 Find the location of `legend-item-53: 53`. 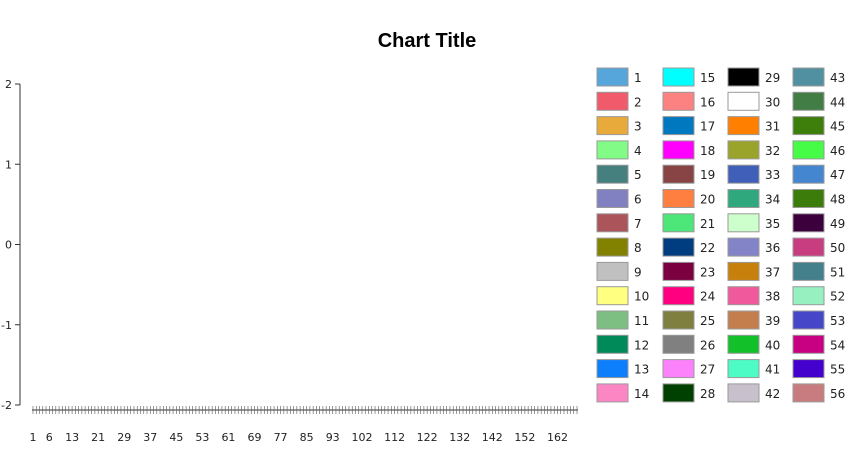

legend-item-53: 53 is located at coordinates (818, 320).